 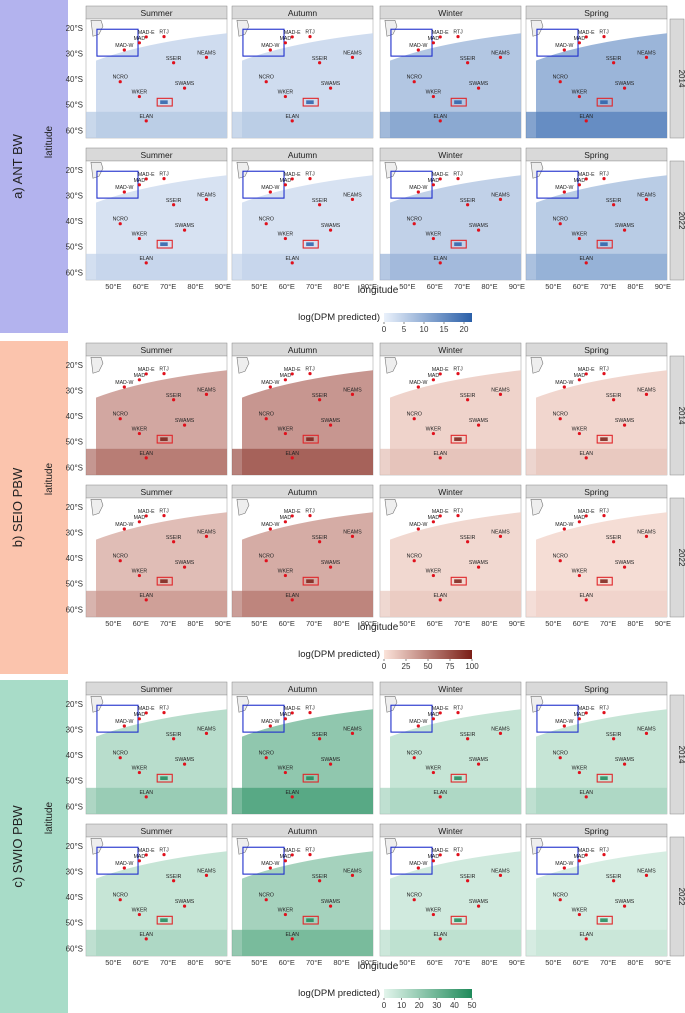 I want to click on season-strip-label: Spring, so click(x=596, y=831).